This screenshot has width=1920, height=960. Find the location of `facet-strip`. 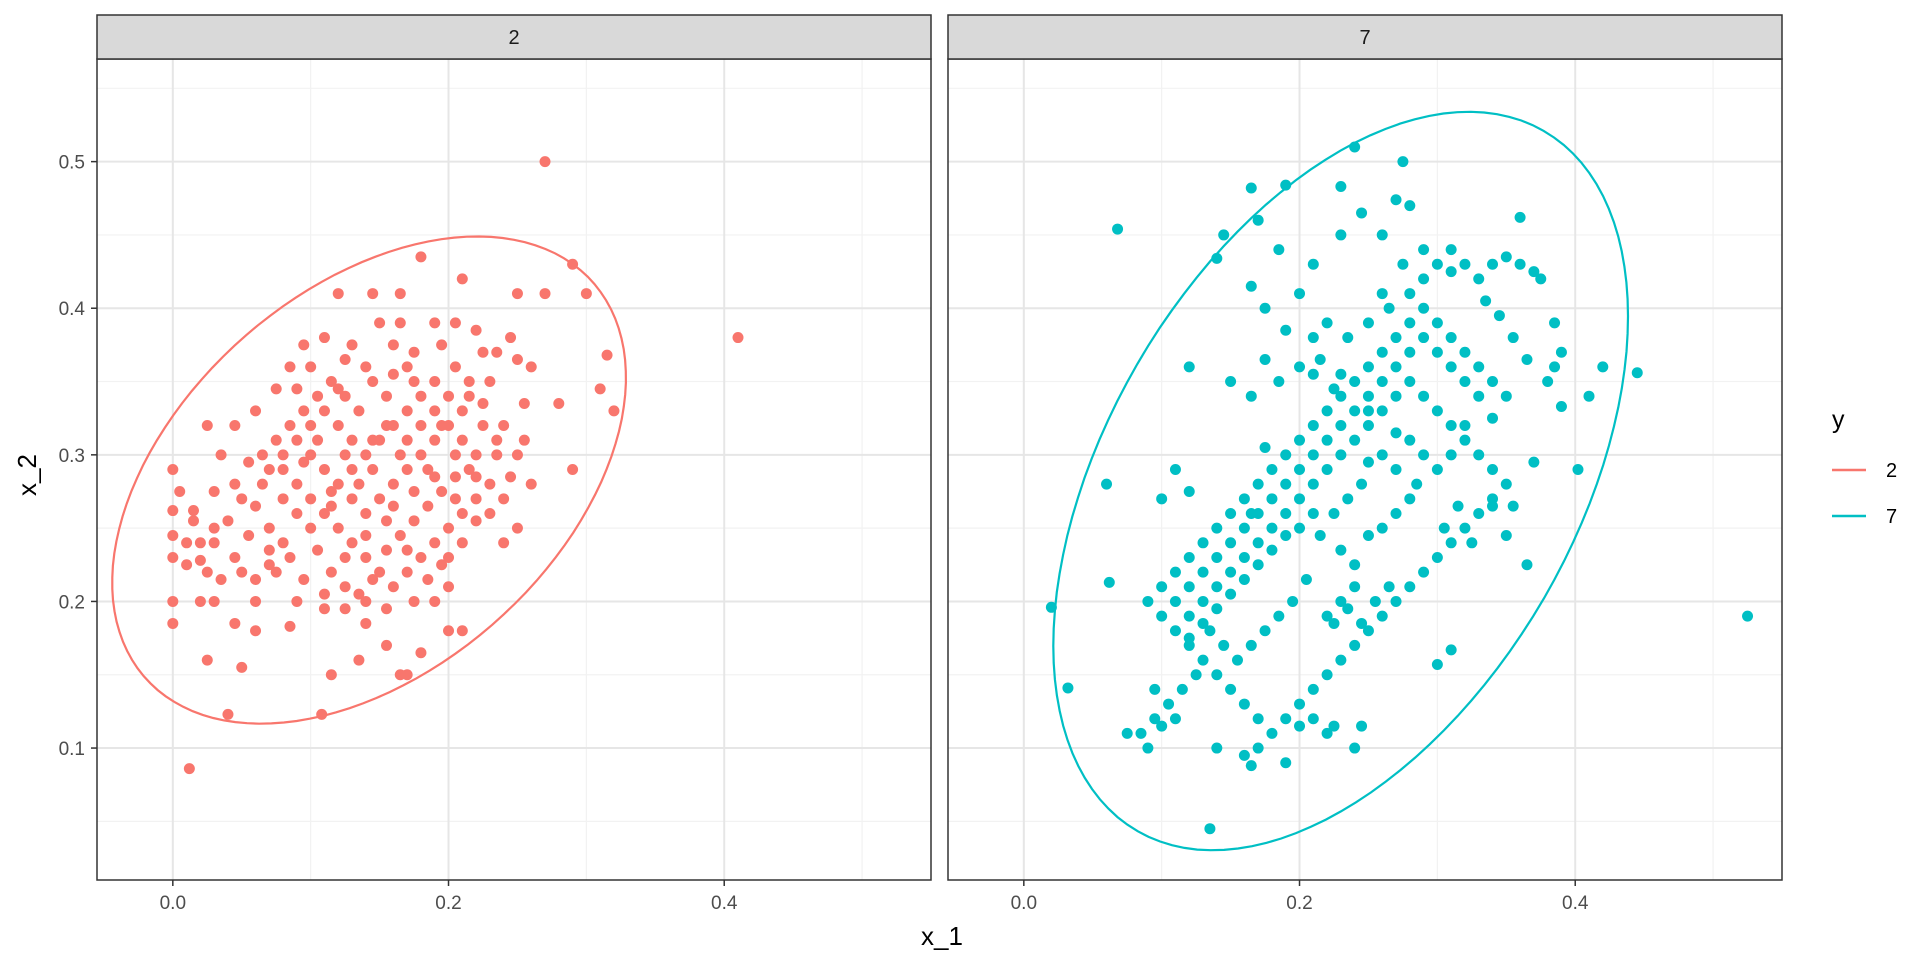

facet-strip is located at coordinates (1365, 37).